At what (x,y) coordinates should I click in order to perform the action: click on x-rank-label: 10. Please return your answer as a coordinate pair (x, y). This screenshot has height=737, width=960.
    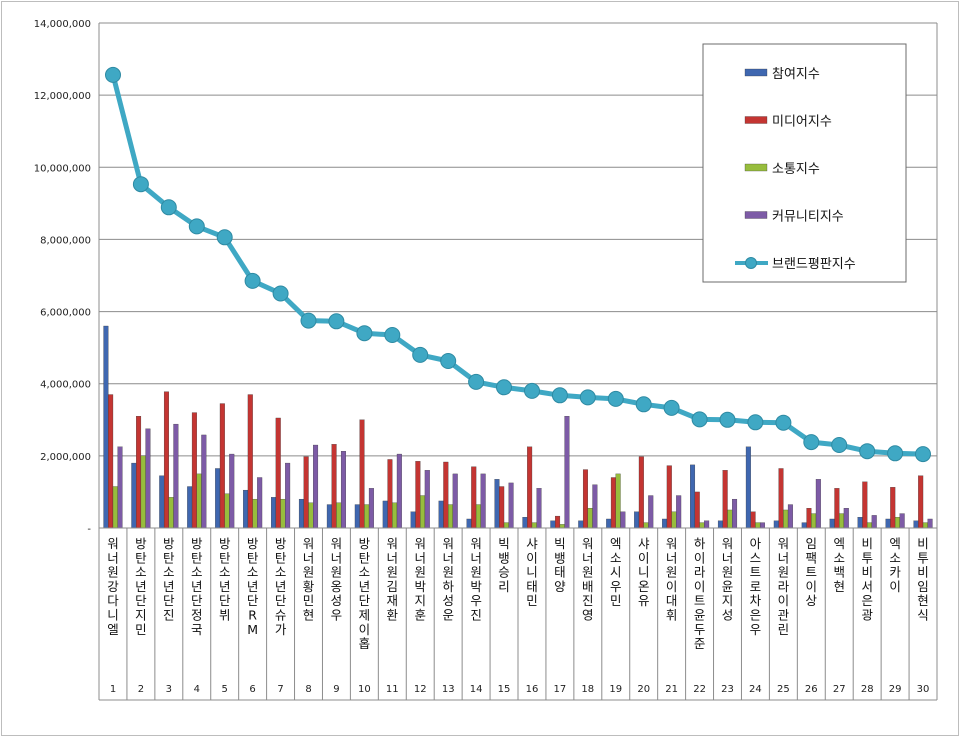
    Looking at the image, I should click on (364, 689).